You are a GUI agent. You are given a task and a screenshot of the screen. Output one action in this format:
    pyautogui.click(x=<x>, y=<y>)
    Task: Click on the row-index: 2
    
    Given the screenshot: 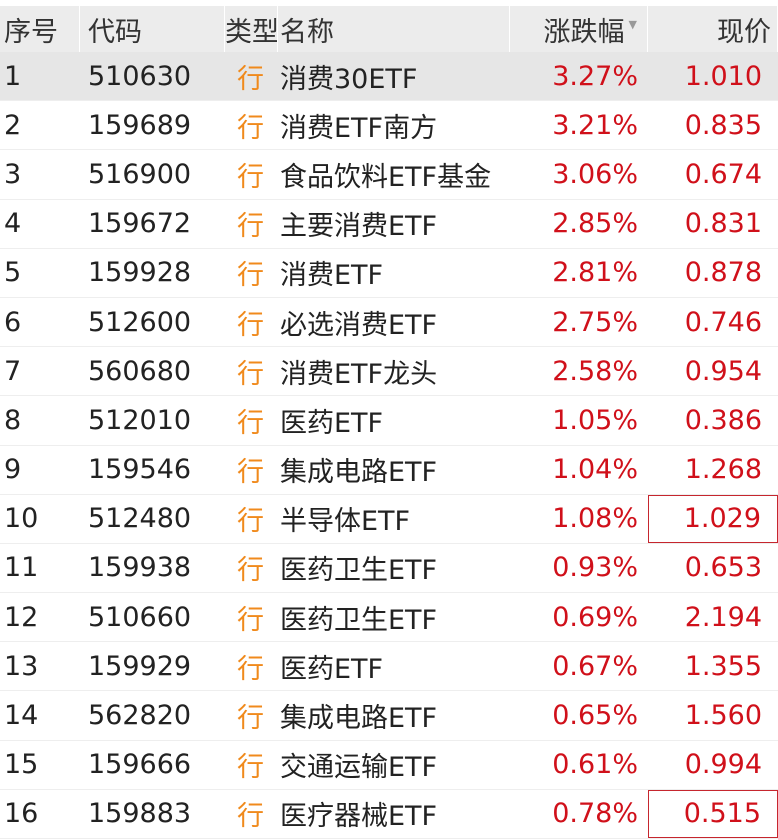 What is the action you would take?
    pyautogui.click(x=13, y=125)
    